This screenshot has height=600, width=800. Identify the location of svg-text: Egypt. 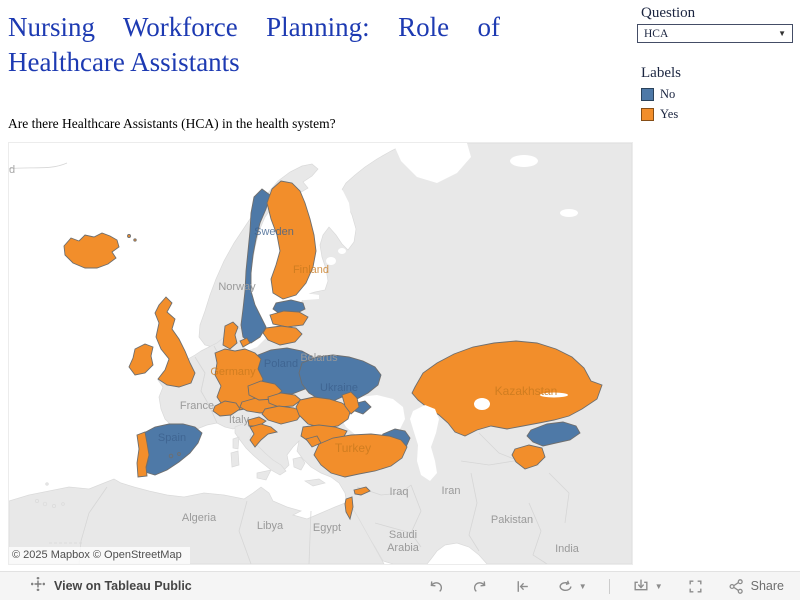
(327, 528).